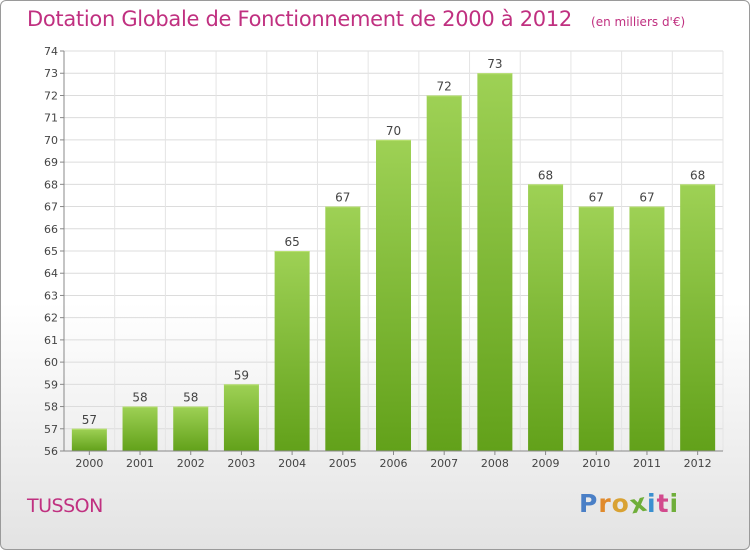  I want to click on bar-2012, so click(698, 318).